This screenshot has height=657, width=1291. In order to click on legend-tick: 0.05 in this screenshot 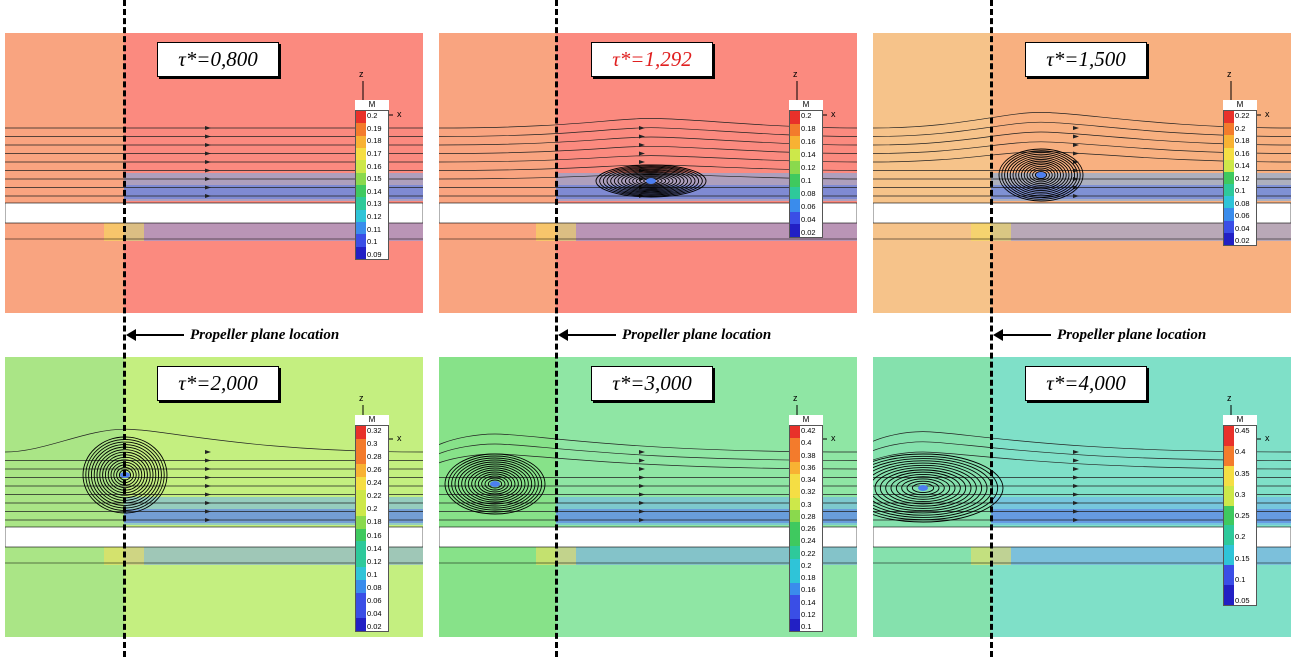, I will do `click(1242, 600)`.